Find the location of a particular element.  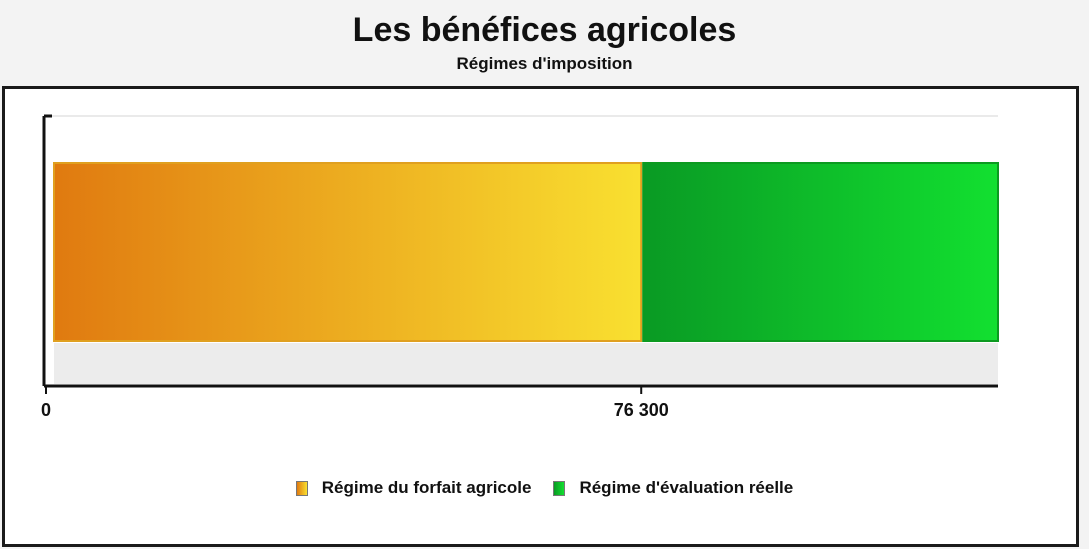

legend-label-forfait: Régime du forfait agricole is located at coordinates (426, 487).